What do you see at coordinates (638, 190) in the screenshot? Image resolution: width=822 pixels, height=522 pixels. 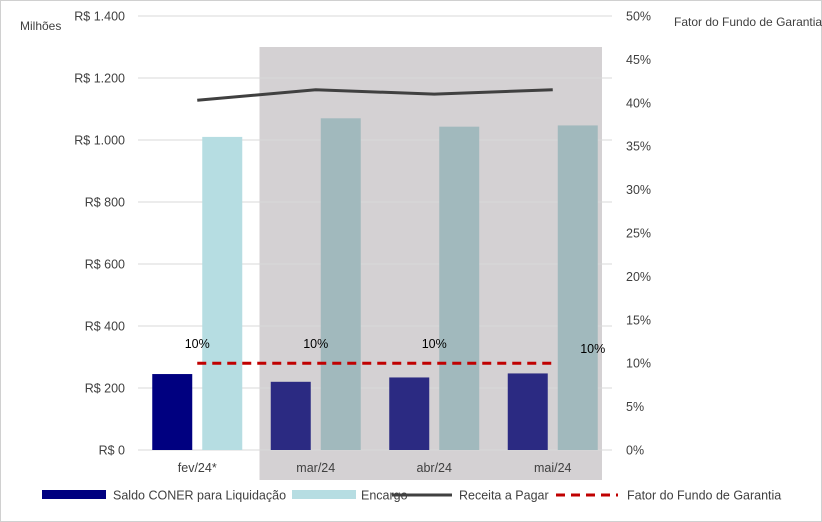 I see `right-tick-label: 30%` at bounding box center [638, 190].